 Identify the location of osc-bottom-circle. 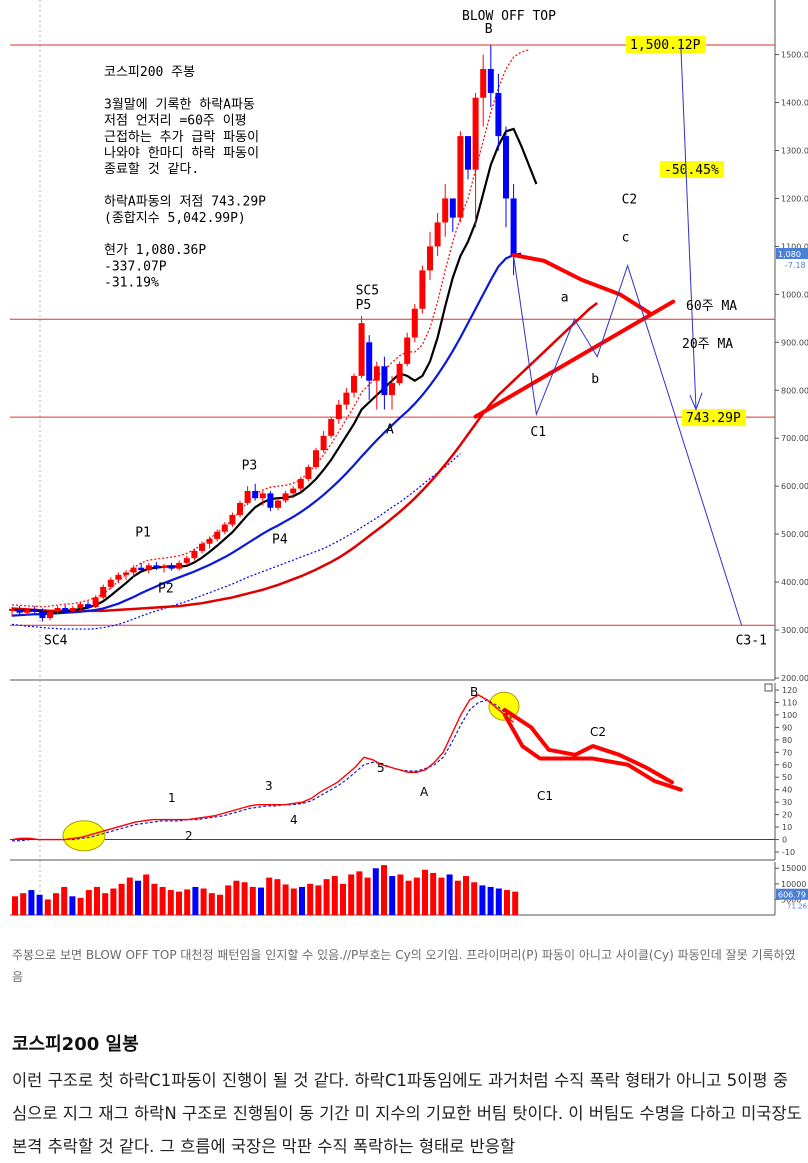
(84, 836).